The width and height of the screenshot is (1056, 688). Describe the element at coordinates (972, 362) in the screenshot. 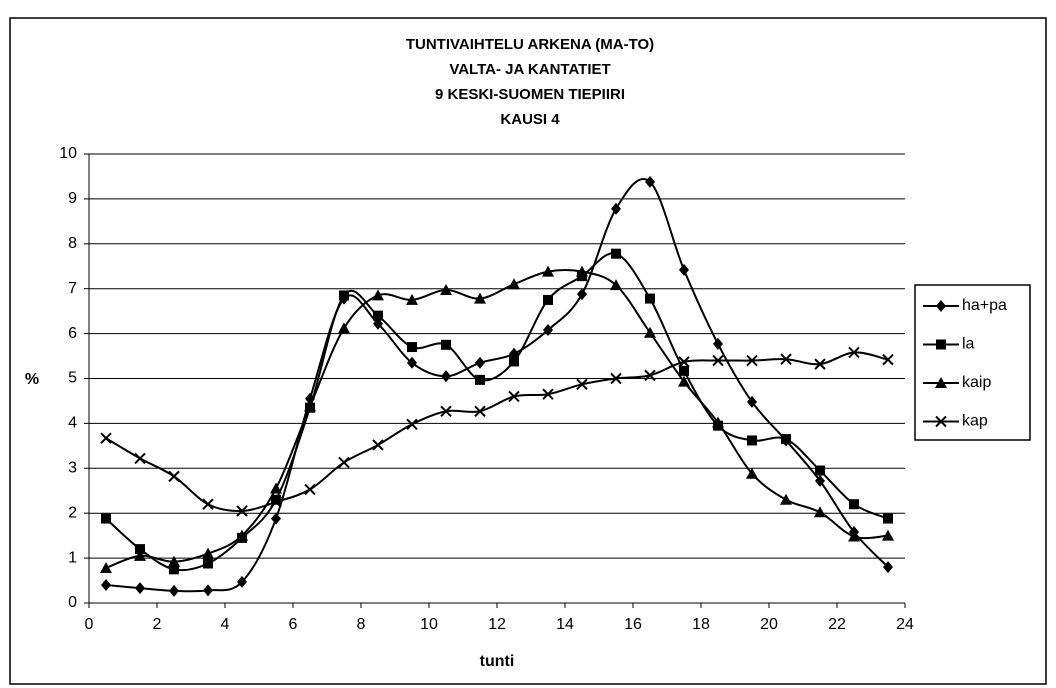

I see `legend-box` at that location.